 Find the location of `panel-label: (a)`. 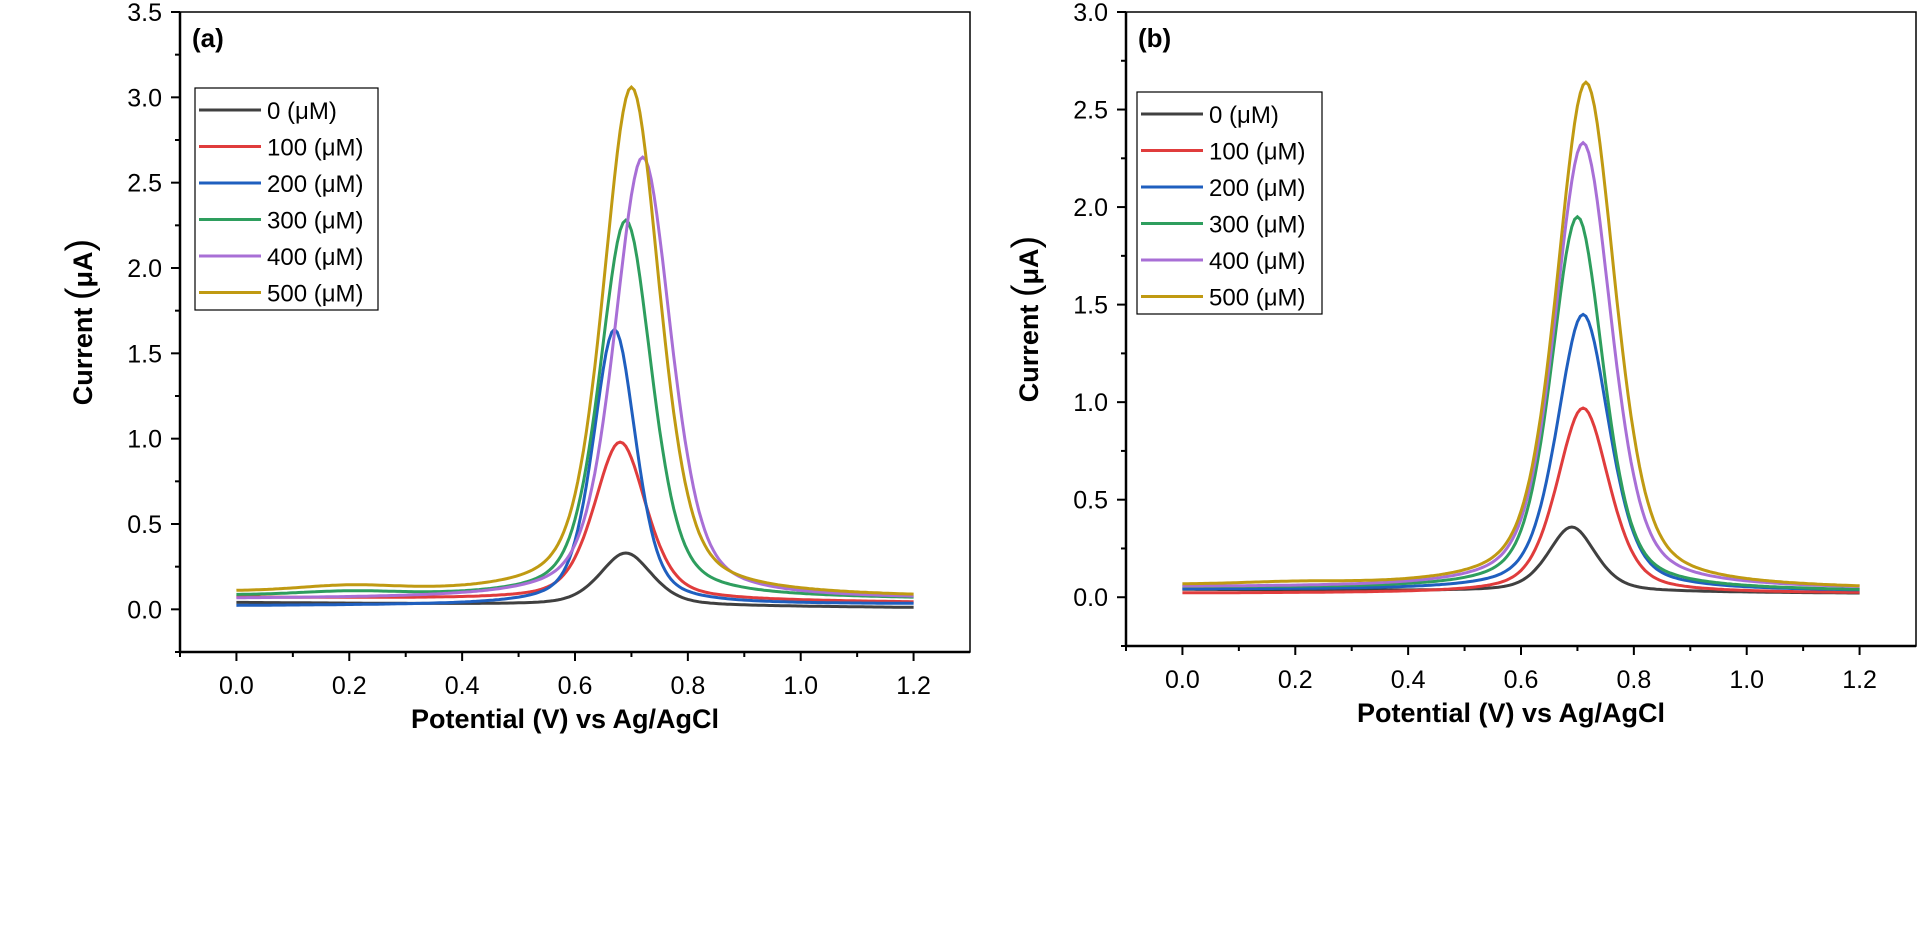

panel-label: (a) is located at coordinates (208, 38).